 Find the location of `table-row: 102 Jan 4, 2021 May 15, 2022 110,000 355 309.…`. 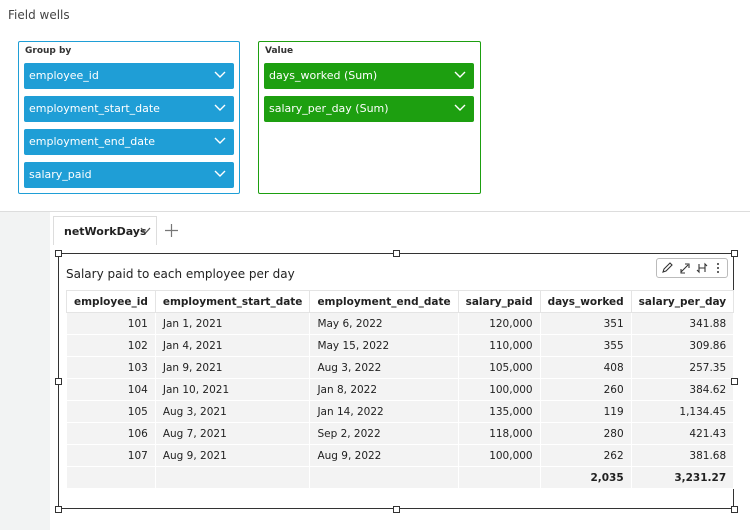

table-row: 102 Jan 4, 2021 May 15, 2022 110,000 355 309.… is located at coordinates (400, 345).